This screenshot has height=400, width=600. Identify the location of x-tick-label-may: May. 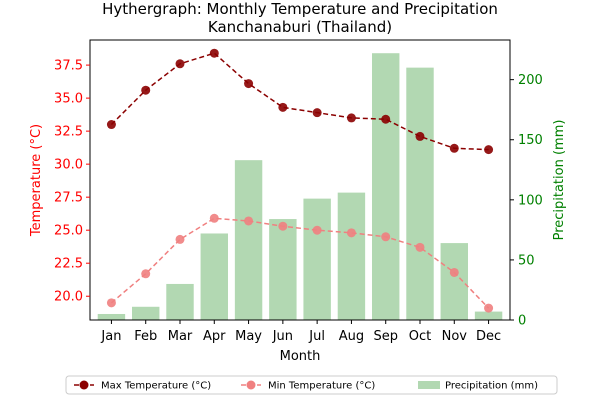
(248, 336).